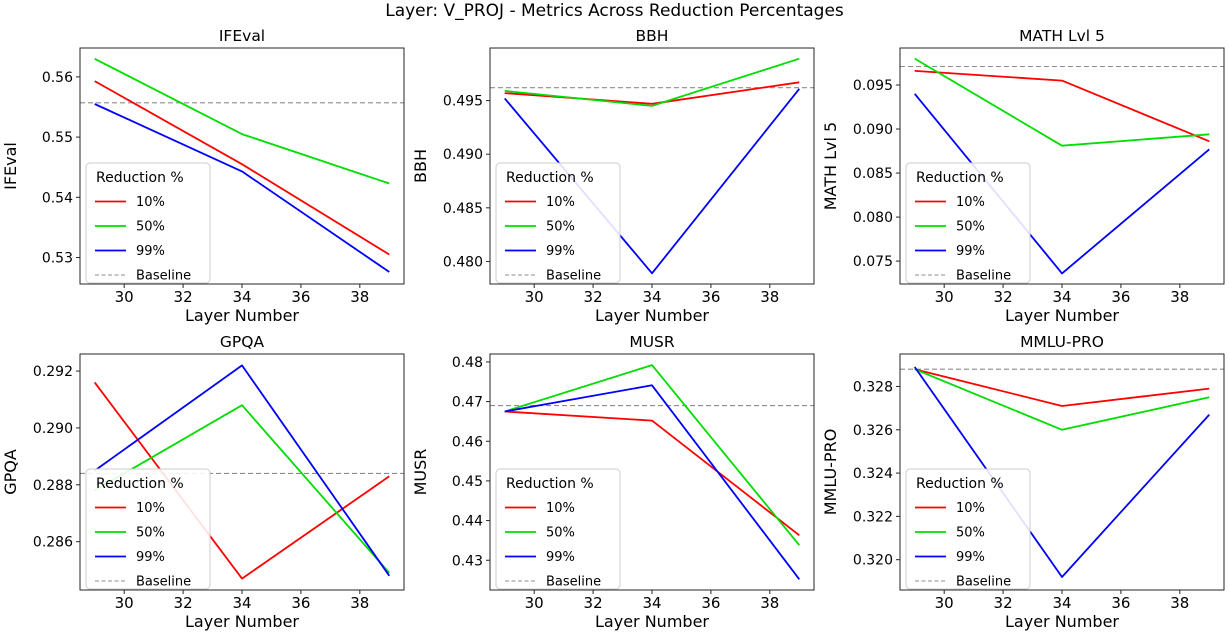 This screenshot has width=1229, height=638. What do you see at coordinates (830, 472) in the screenshot?
I see `y-axis-label: MMLU-PRO` at bounding box center [830, 472].